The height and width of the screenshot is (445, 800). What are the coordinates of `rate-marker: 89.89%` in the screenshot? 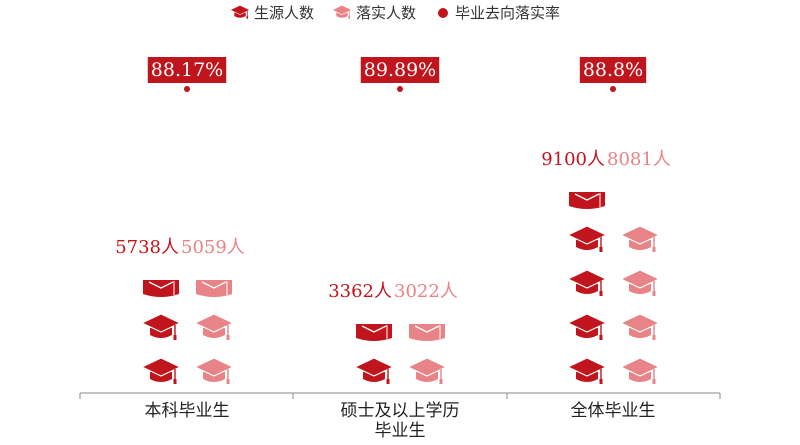 It's located at (400, 74).